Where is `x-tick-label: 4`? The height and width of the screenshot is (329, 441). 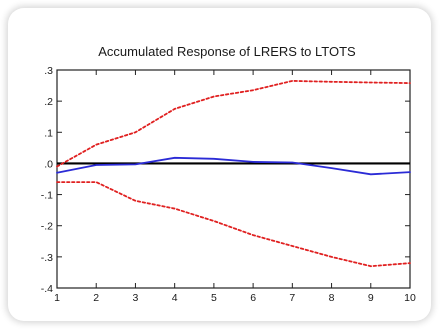 x-tick-label: 4 is located at coordinates (175, 298).